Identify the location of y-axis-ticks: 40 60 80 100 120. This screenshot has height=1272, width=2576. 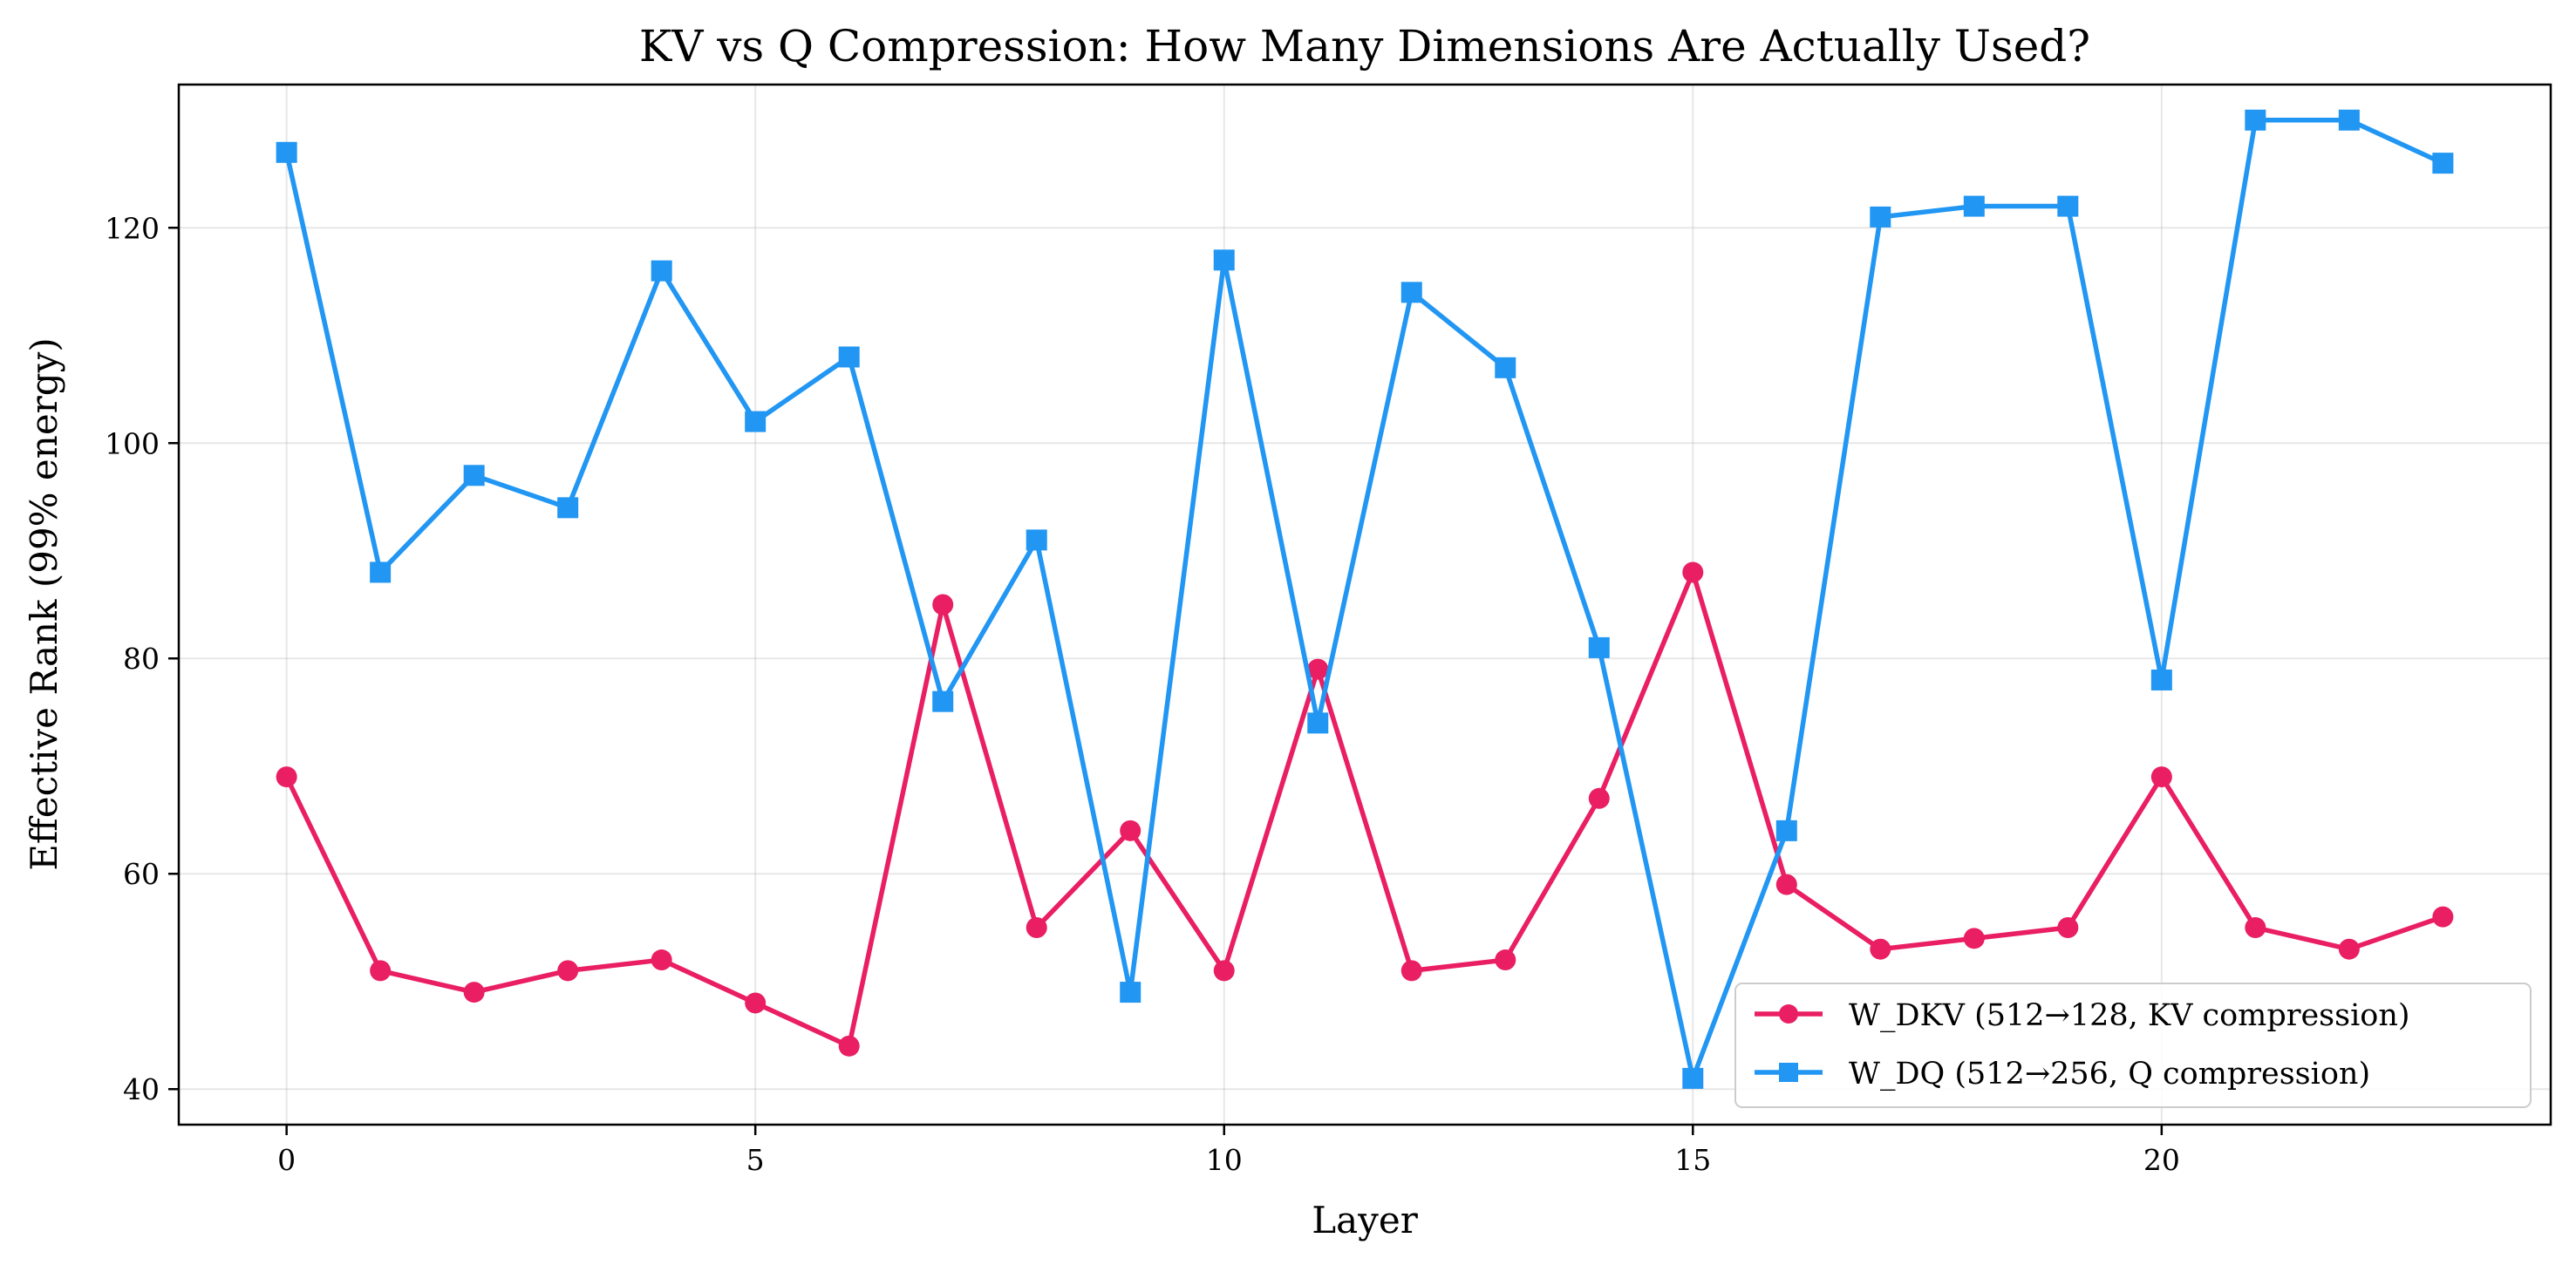
(142, 658).